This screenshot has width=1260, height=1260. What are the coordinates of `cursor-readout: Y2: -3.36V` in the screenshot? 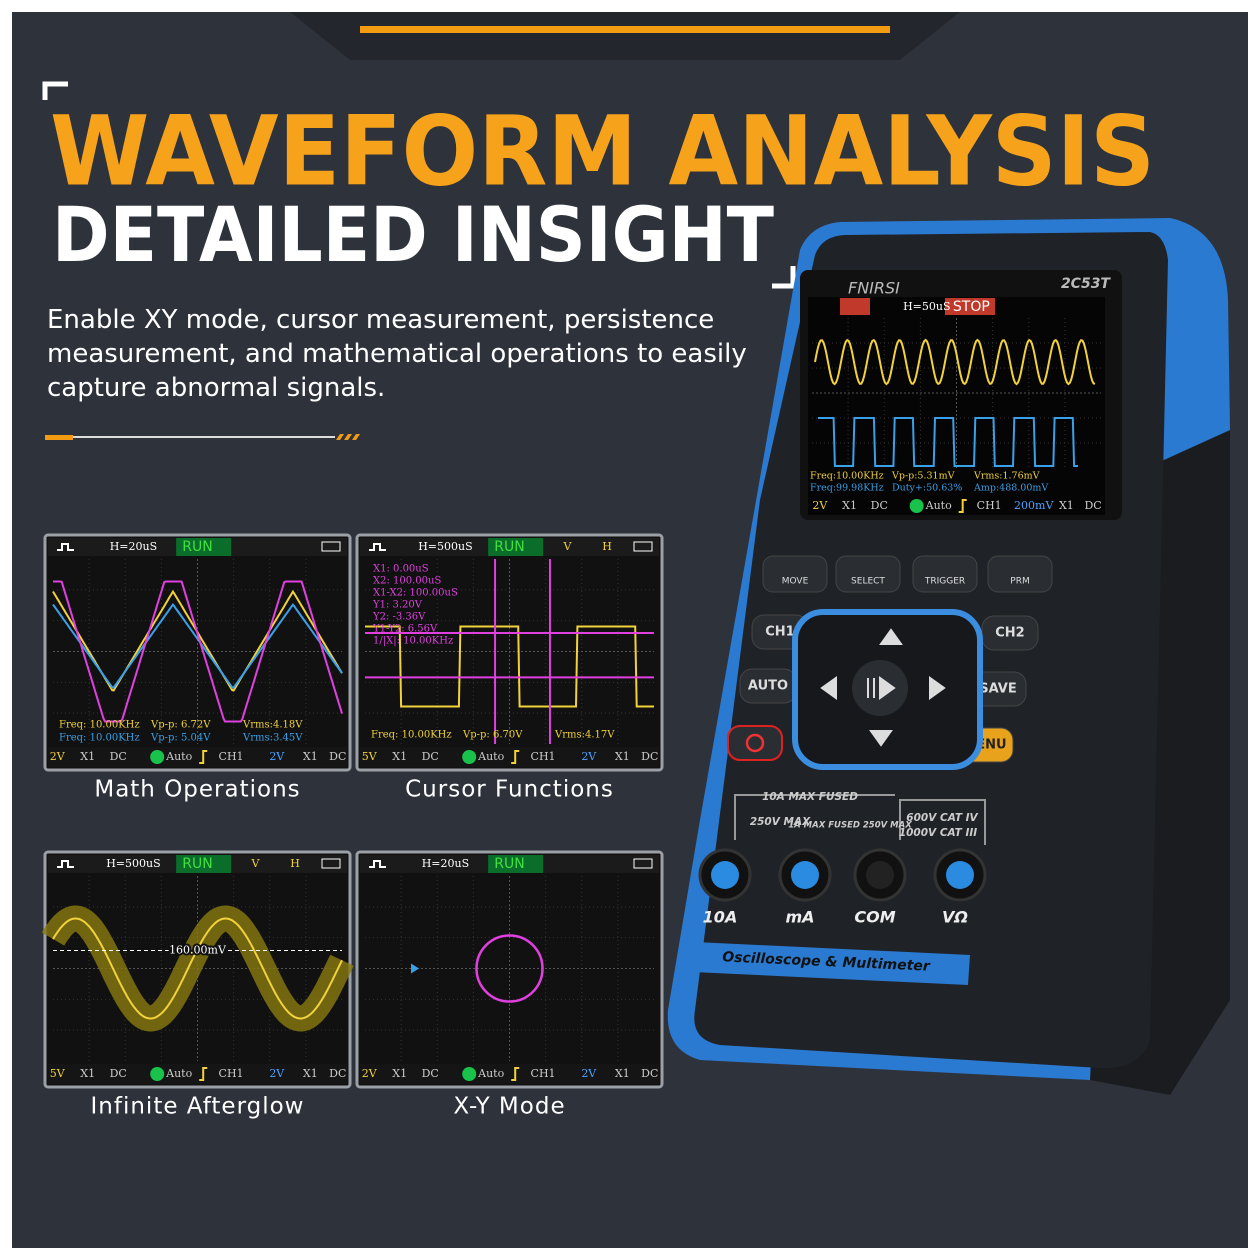 It's located at (399, 617).